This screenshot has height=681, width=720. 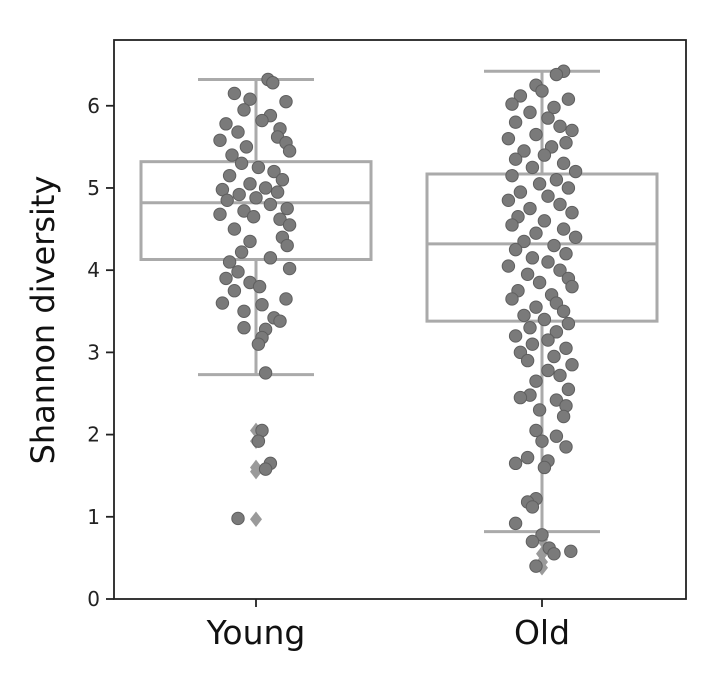 What do you see at coordinates (93, 599) in the screenshot?
I see `y-tick-label: 0` at bounding box center [93, 599].